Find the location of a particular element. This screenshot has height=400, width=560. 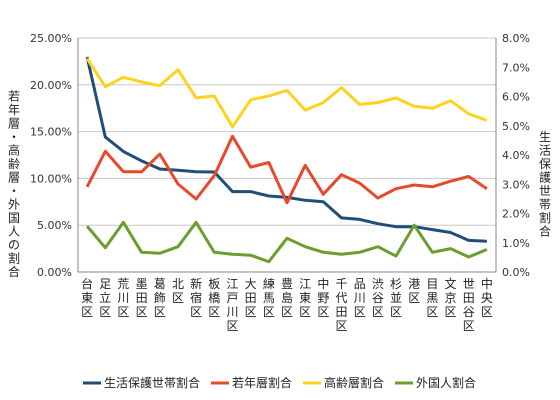

right-tick-label: 5.0% is located at coordinates (516, 126).